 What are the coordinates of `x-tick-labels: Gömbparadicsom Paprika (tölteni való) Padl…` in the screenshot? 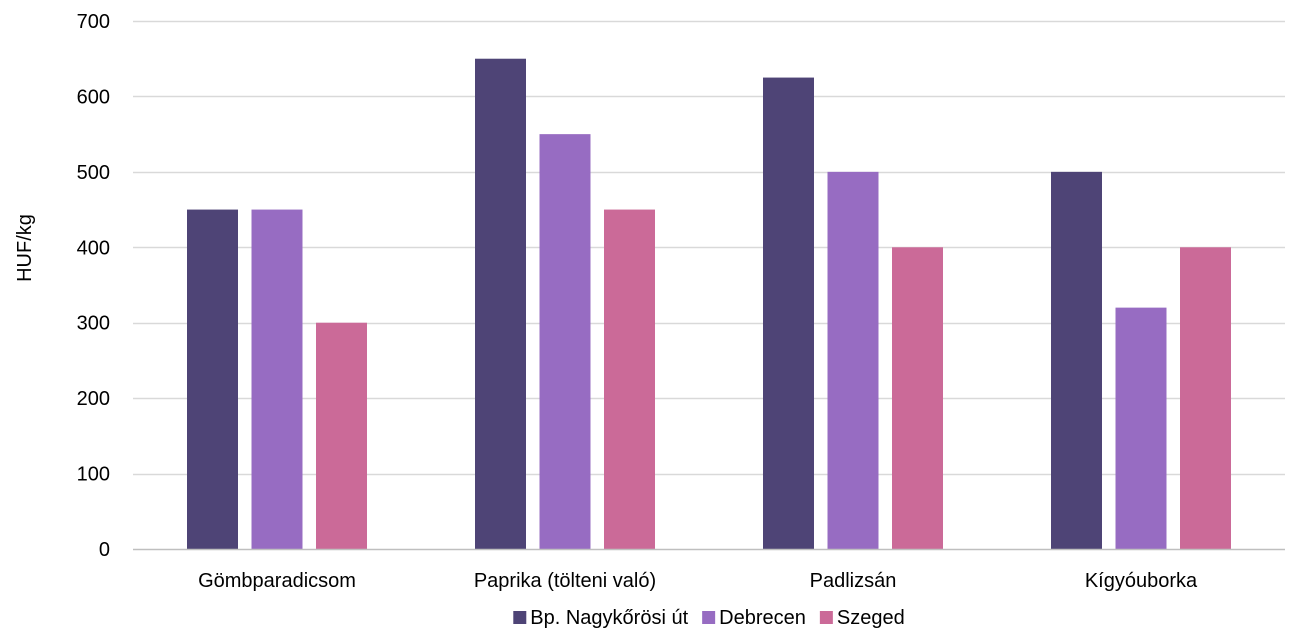 It's located at (698, 581).